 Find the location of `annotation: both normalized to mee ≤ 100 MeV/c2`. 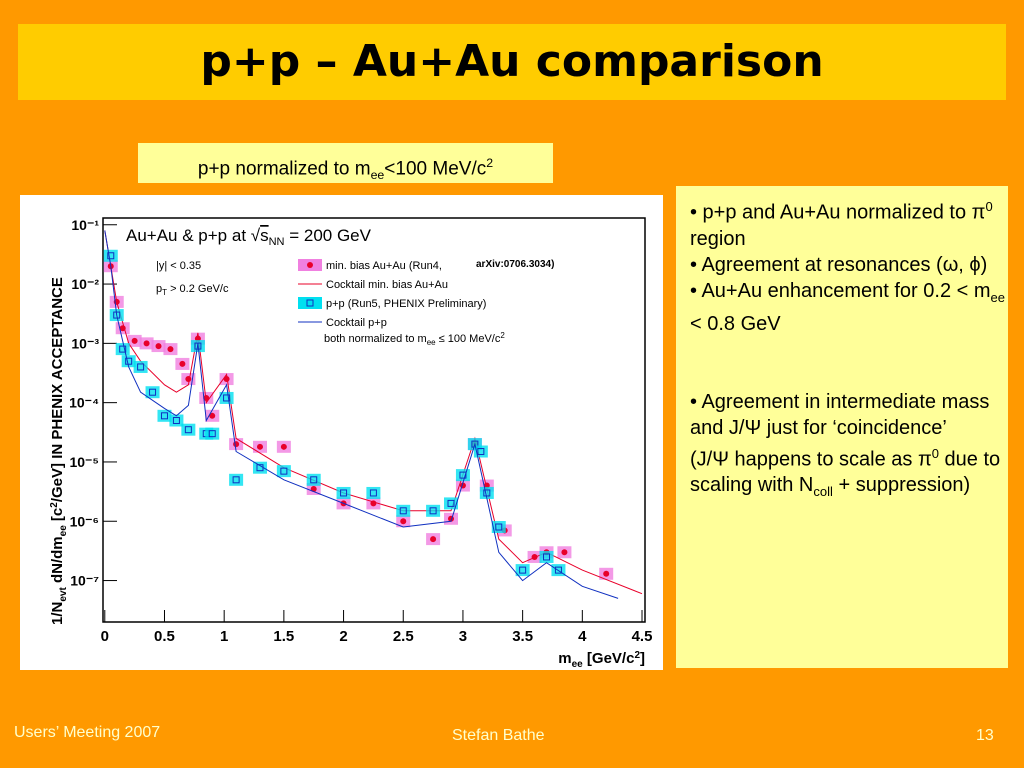

annotation: both normalized to mee ≤ 100 MeV/c2 is located at coordinates (414, 339).